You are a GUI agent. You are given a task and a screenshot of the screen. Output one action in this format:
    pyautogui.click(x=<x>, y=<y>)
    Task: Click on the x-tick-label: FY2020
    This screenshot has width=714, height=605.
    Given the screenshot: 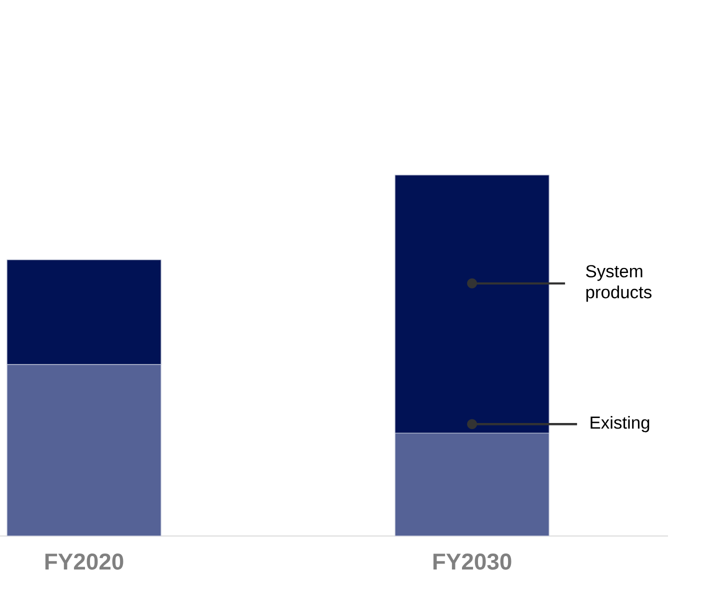 What is the action you would take?
    pyautogui.click(x=84, y=562)
    